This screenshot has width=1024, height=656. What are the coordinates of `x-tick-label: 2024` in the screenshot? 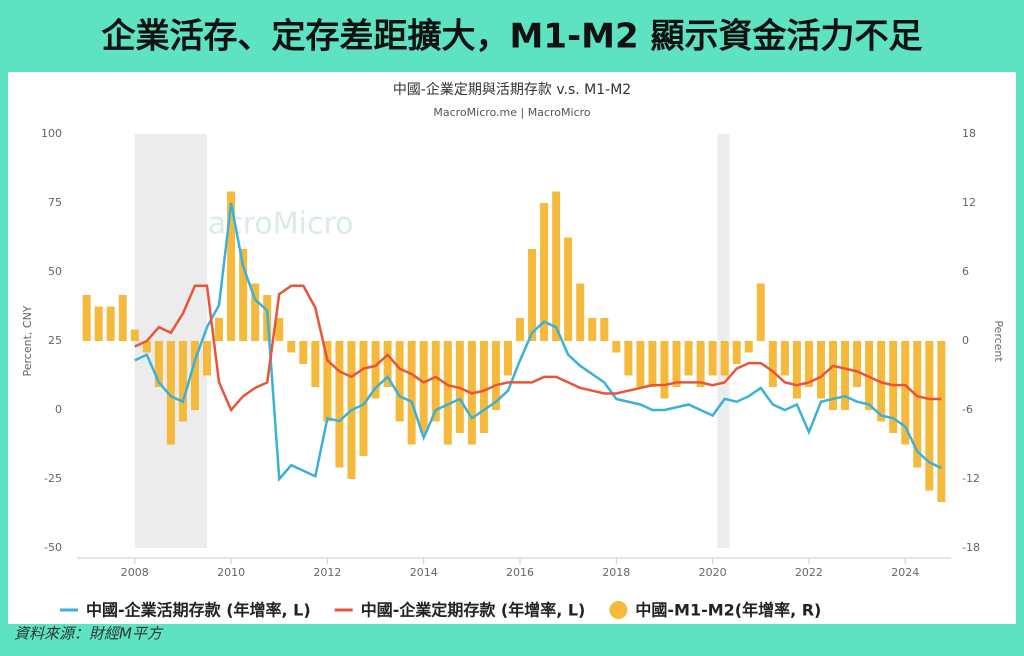 It's located at (905, 572).